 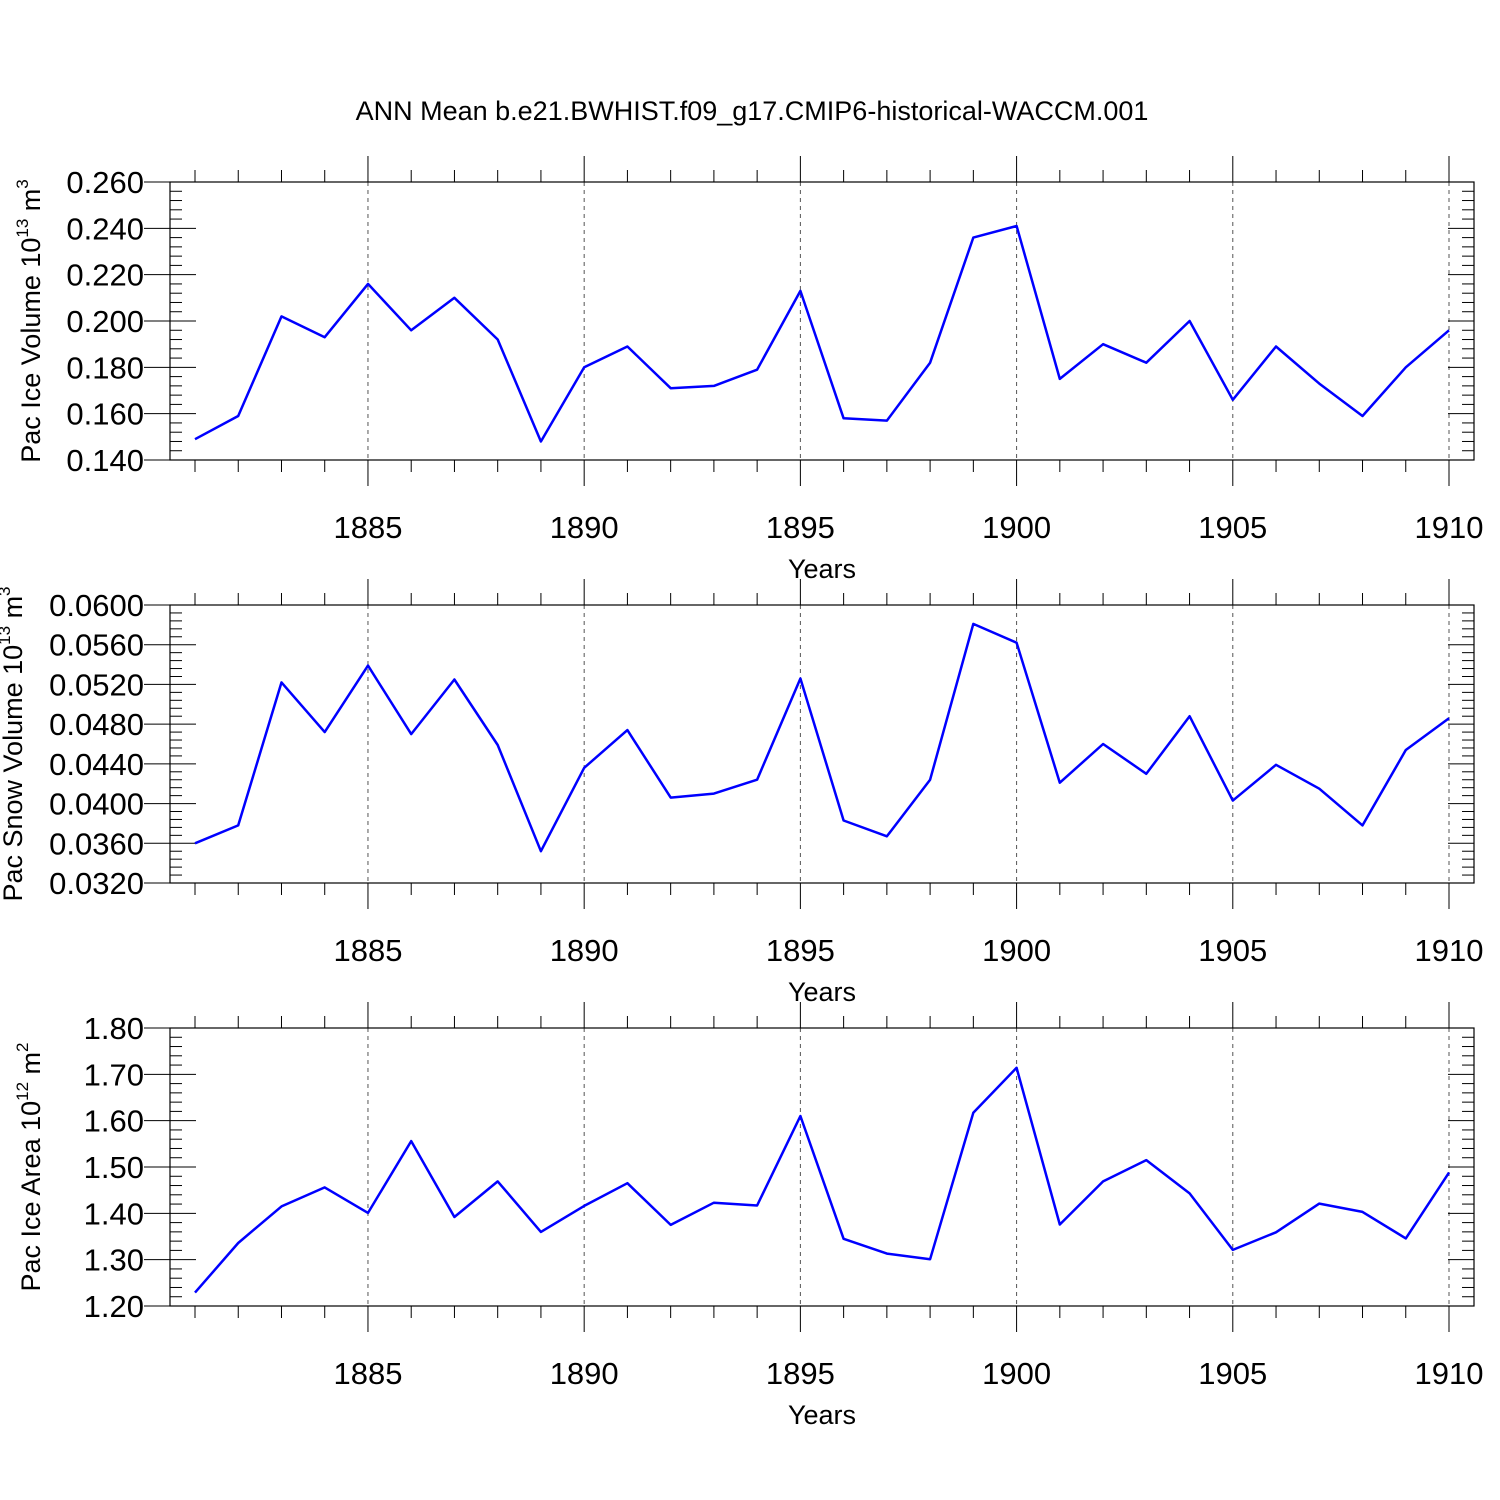 I want to click on y-axis-title: Pac Ice Volume 1013 m3, so click(x=29, y=321).